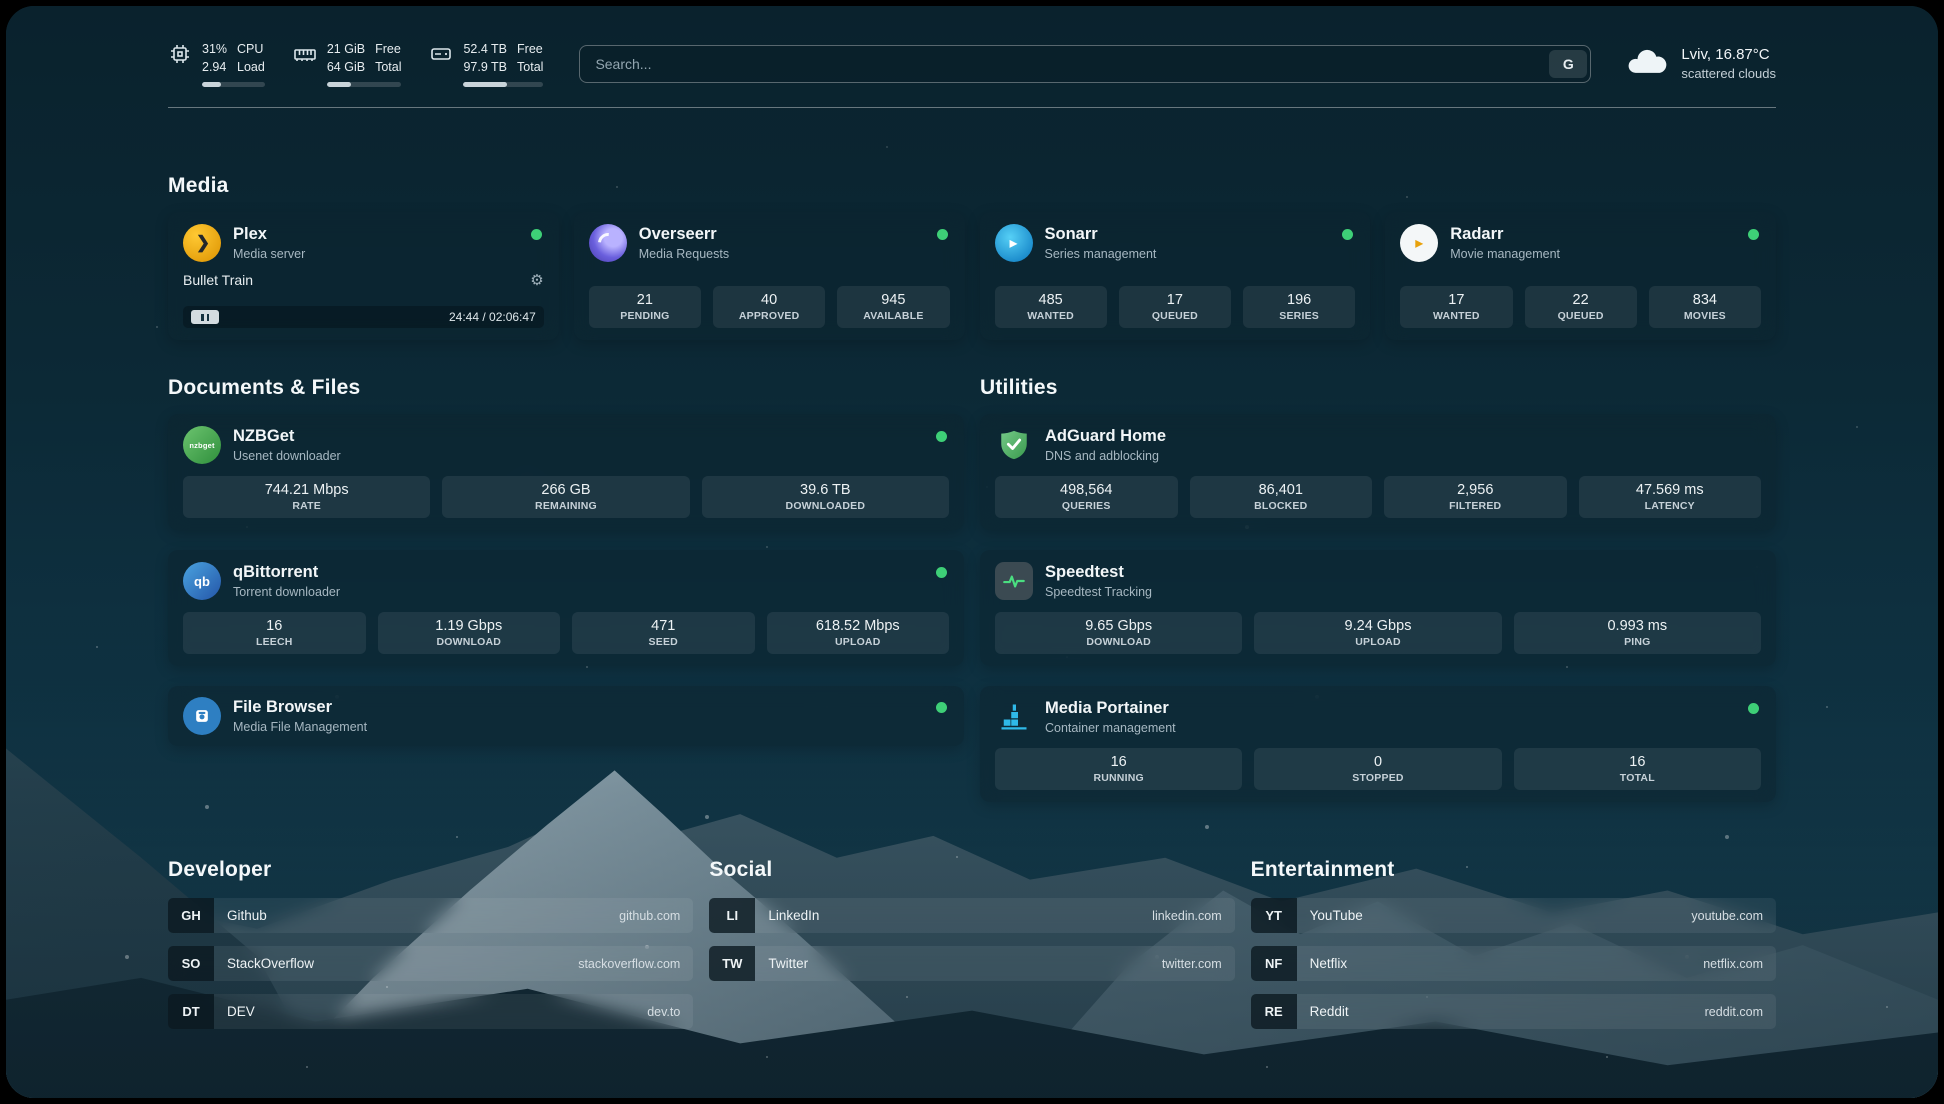 The width and height of the screenshot is (1944, 1104). Describe the element at coordinates (1648, 64) in the screenshot. I see `cloud-icon` at that location.